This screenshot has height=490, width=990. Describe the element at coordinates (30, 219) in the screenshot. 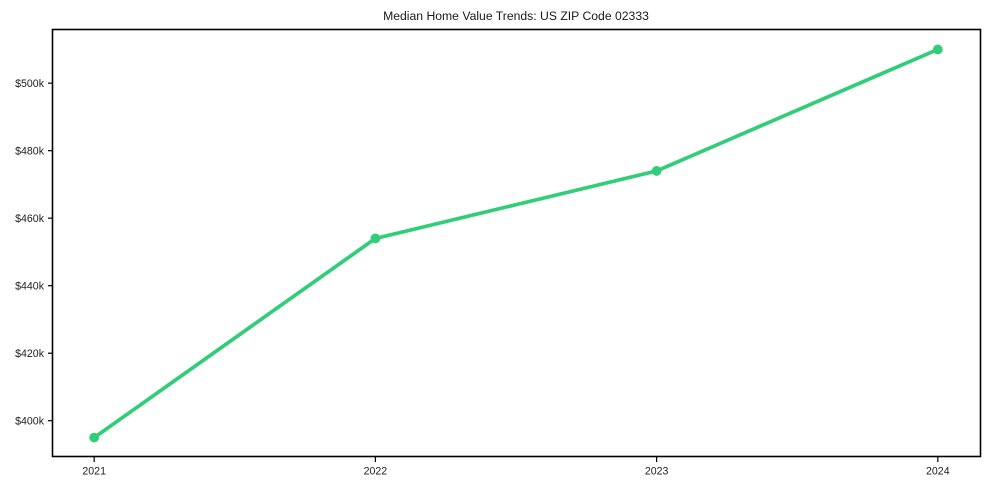

I see `y-tick-label: $460k` at that location.